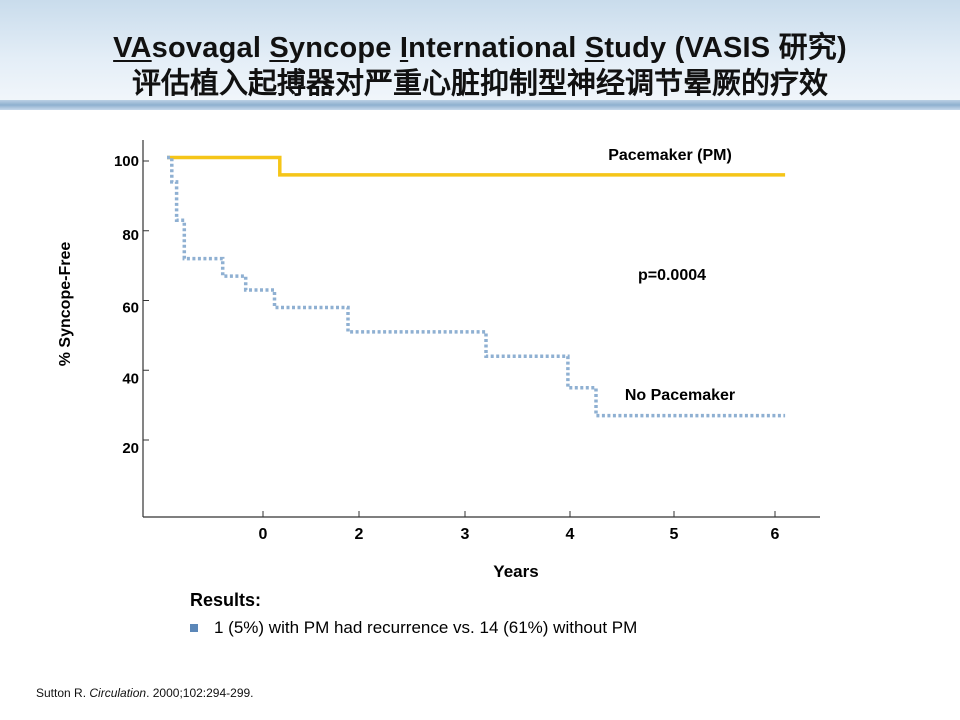 The image size is (960, 720). Describe the element at coordinates (130, 235) in the screenshot. I see `y-tick-label: 80` at that location.